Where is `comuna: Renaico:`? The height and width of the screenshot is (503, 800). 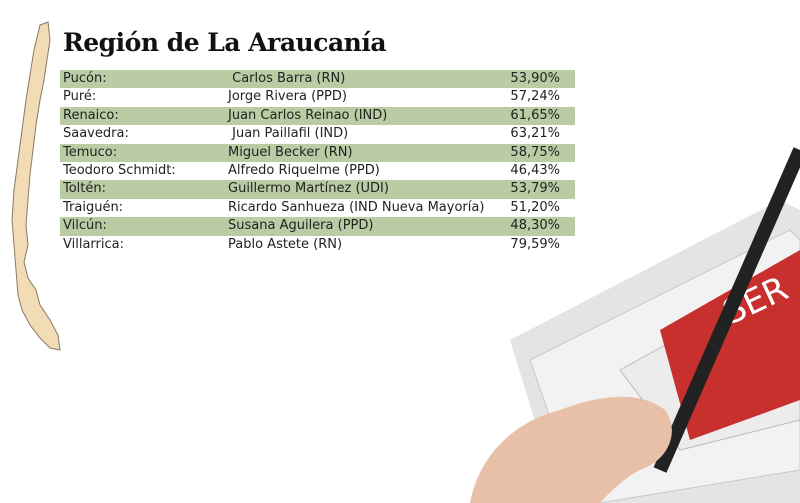
comuna: Renaico: is located at coordinates (91, 115).